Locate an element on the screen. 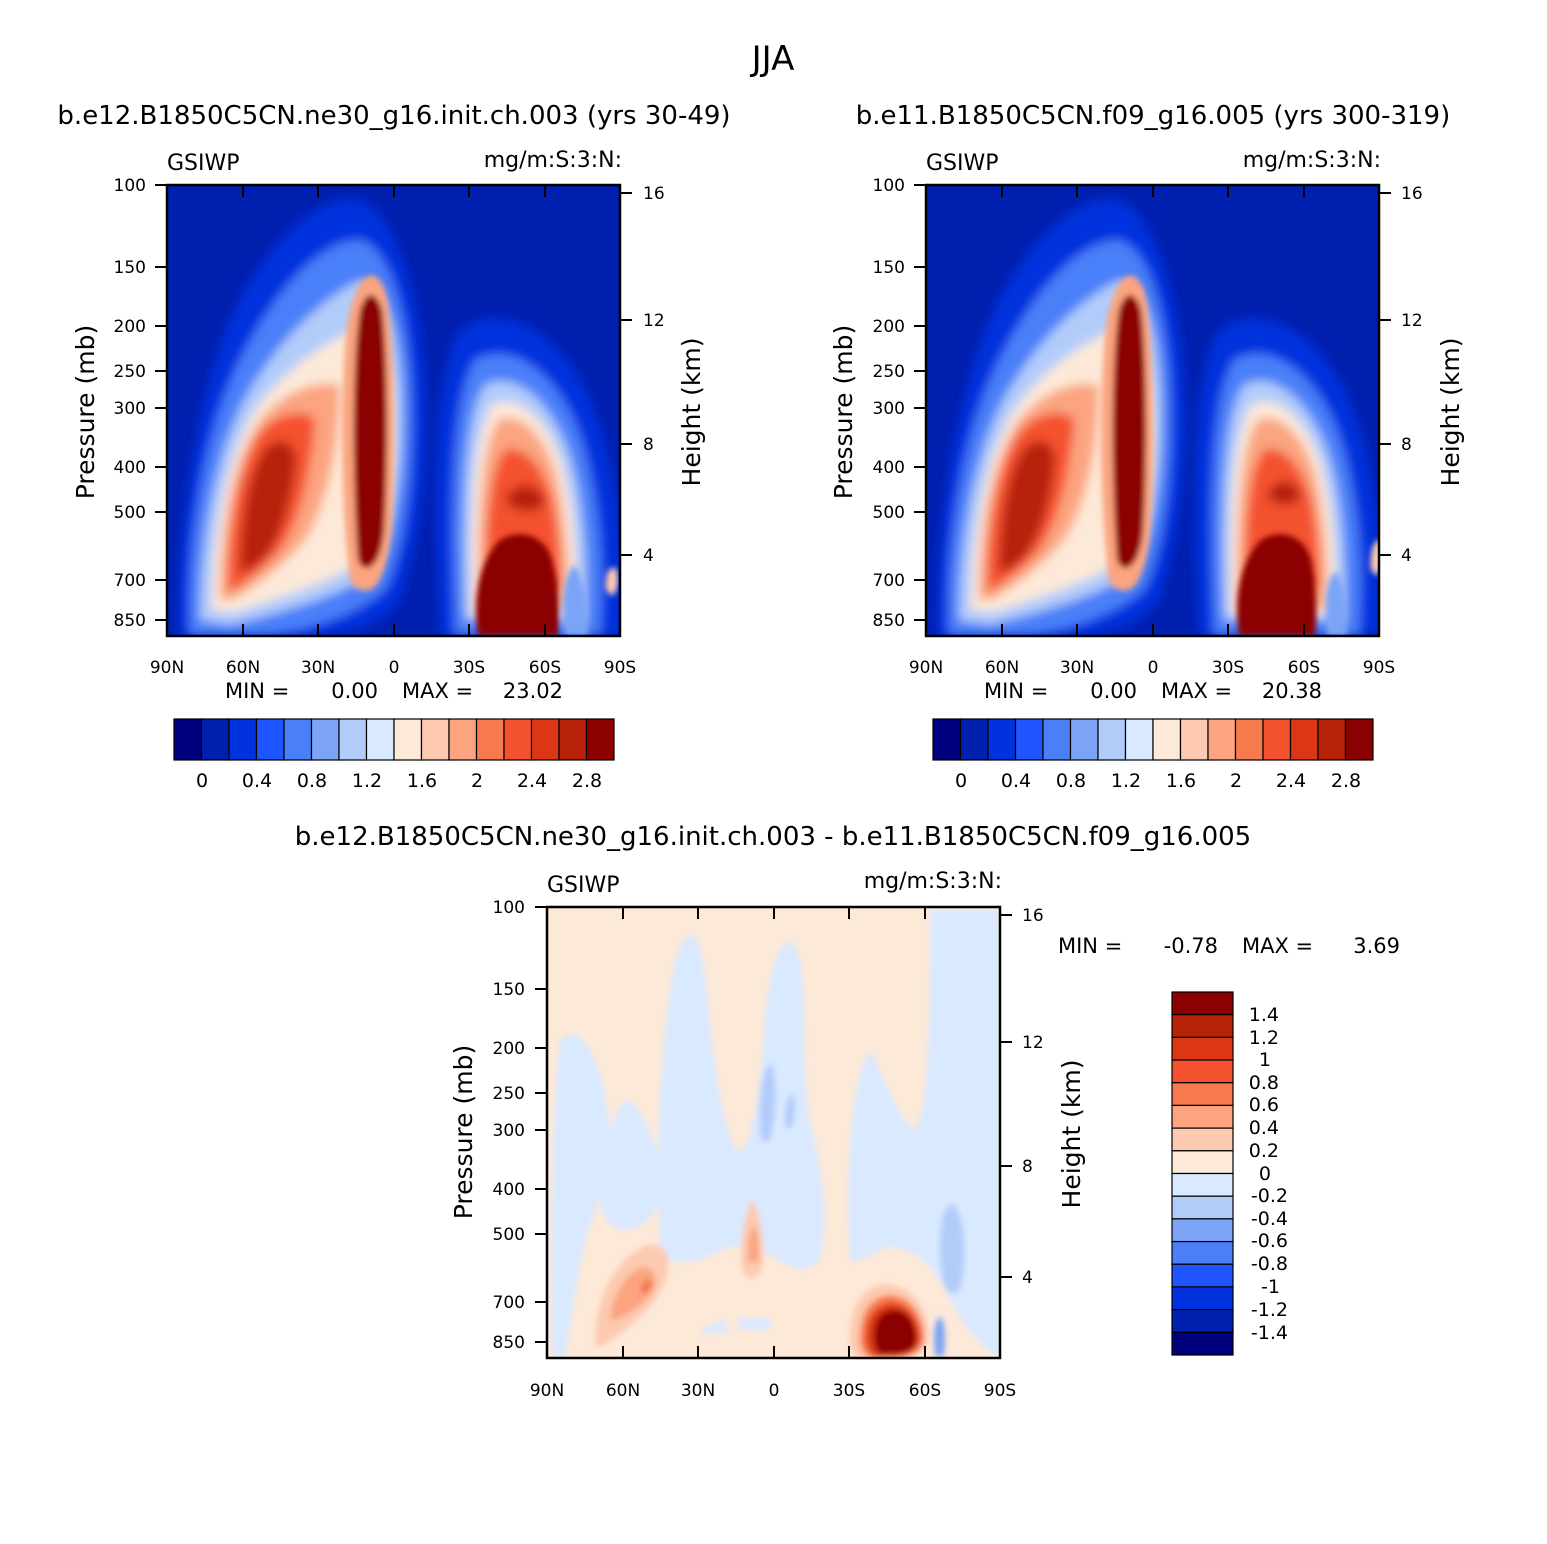  panel-2-y2tick-label: 12 is located at coordinates (1412, 321).